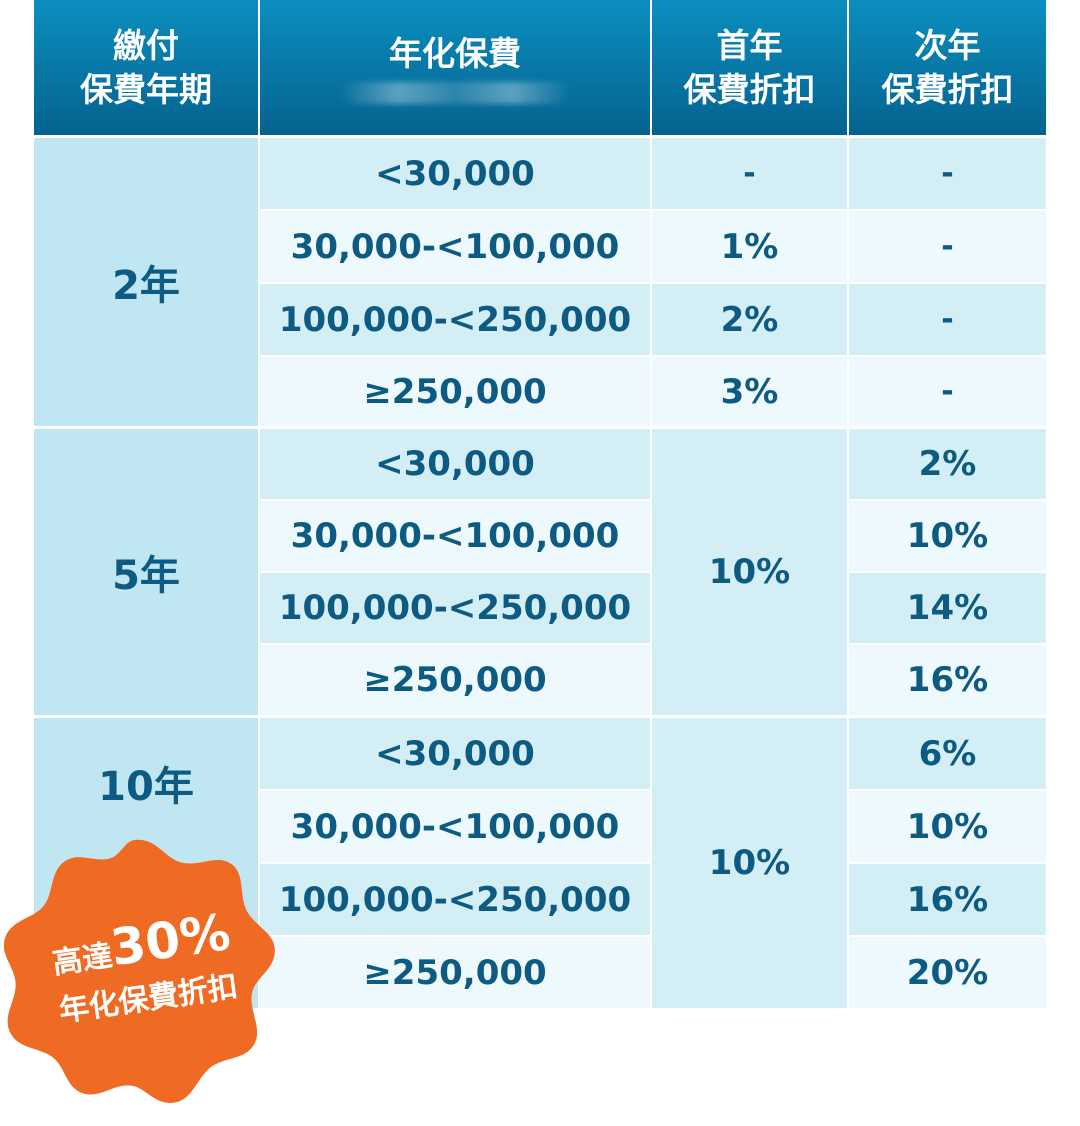 This screenshot has width=1080, height=1126. What do you see at coordinates (146, 89) in the screenshot?
I see `header-term-line2: 保費年期` at bounding box center [146, 89].